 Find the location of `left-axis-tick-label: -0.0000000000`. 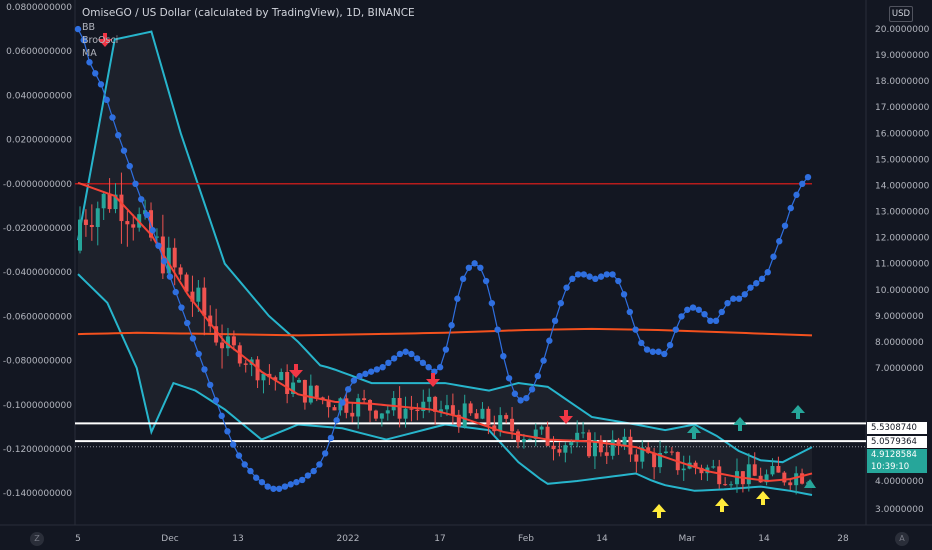

left-axis-tick-label: -0.0000000000 is located at coordinates (37, 185).